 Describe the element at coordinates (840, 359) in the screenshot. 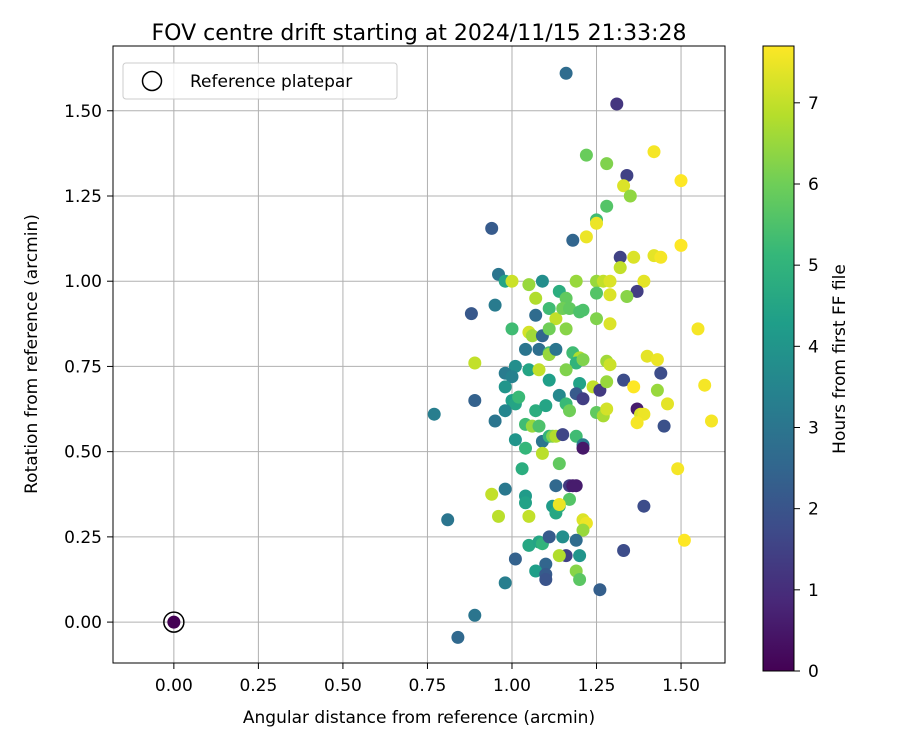

I see `colorbar-label: Hours from first FF file` at that location.